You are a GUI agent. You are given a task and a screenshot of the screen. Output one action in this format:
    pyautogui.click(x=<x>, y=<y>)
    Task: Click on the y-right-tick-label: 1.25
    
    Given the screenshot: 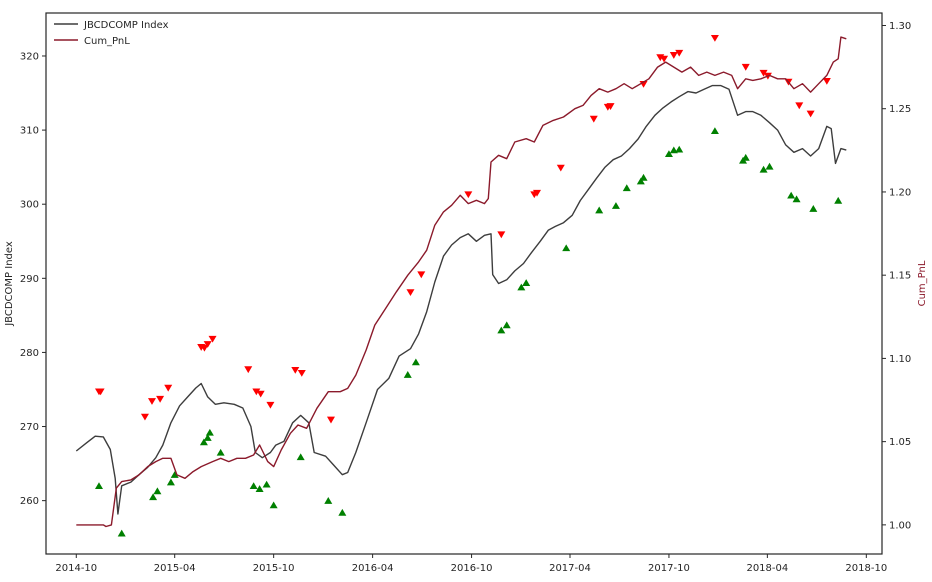 What is the action you would take?
    pyautogui.click(x=900, y=109)
    